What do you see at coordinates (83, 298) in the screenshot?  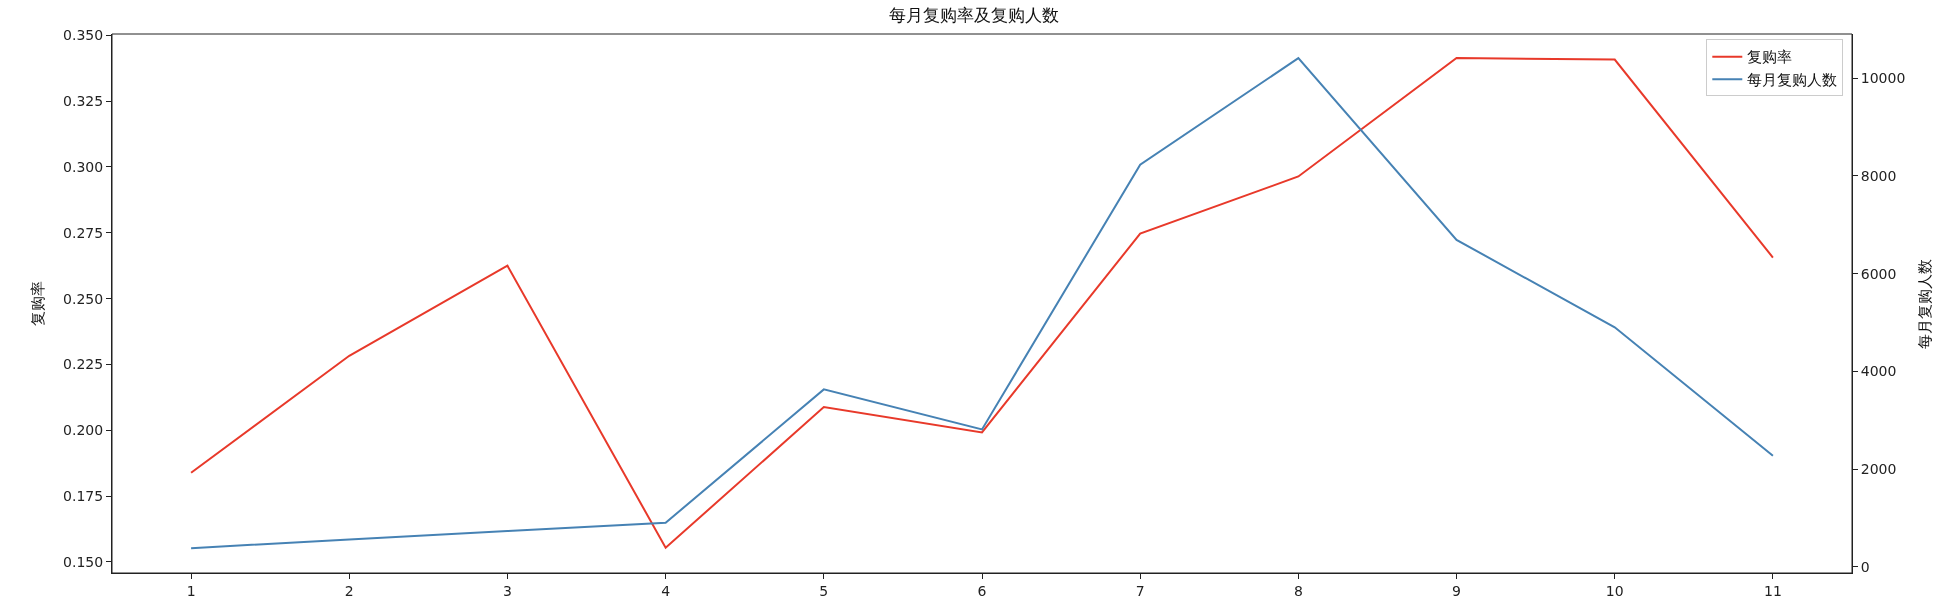 I see `y-tick-label: 0.250` at bounding box center [83, 298].